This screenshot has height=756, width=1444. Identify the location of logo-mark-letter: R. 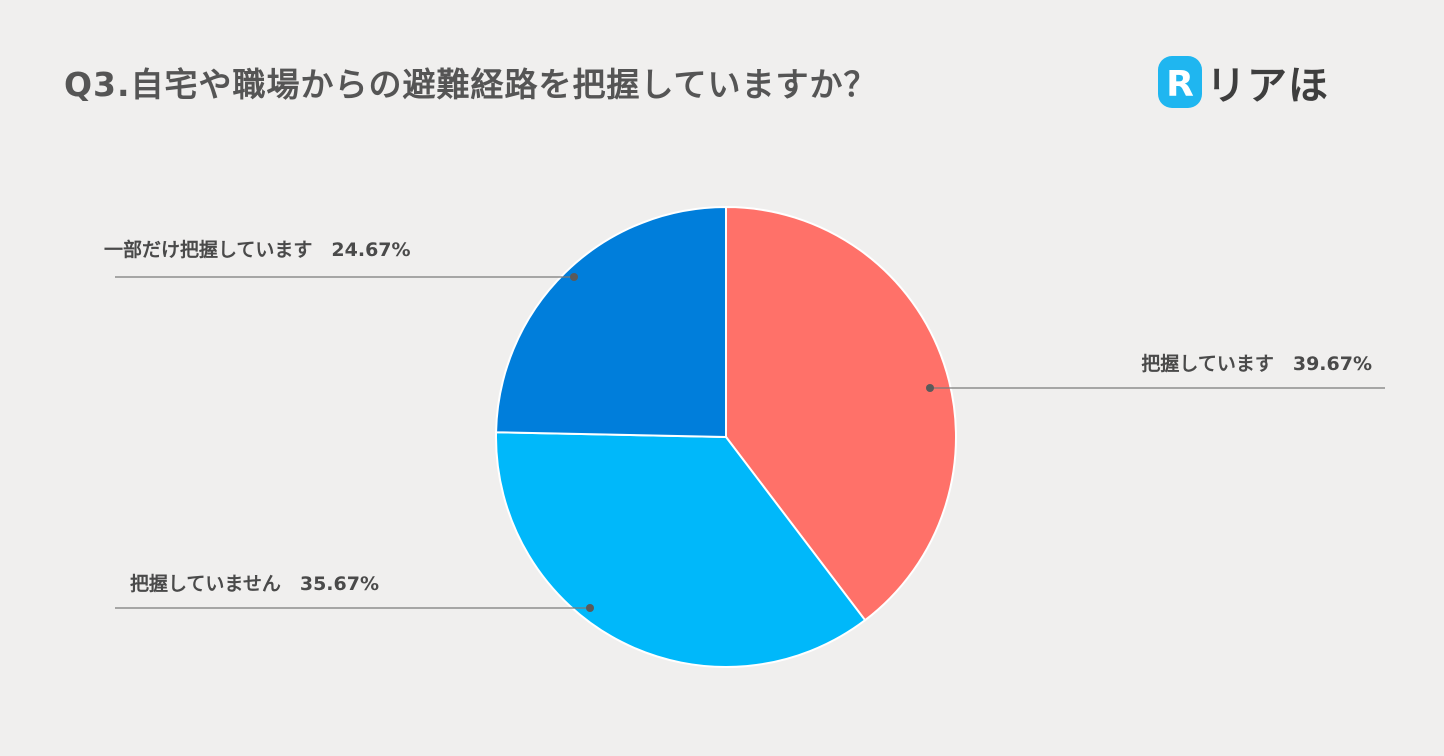
(1180, 84).